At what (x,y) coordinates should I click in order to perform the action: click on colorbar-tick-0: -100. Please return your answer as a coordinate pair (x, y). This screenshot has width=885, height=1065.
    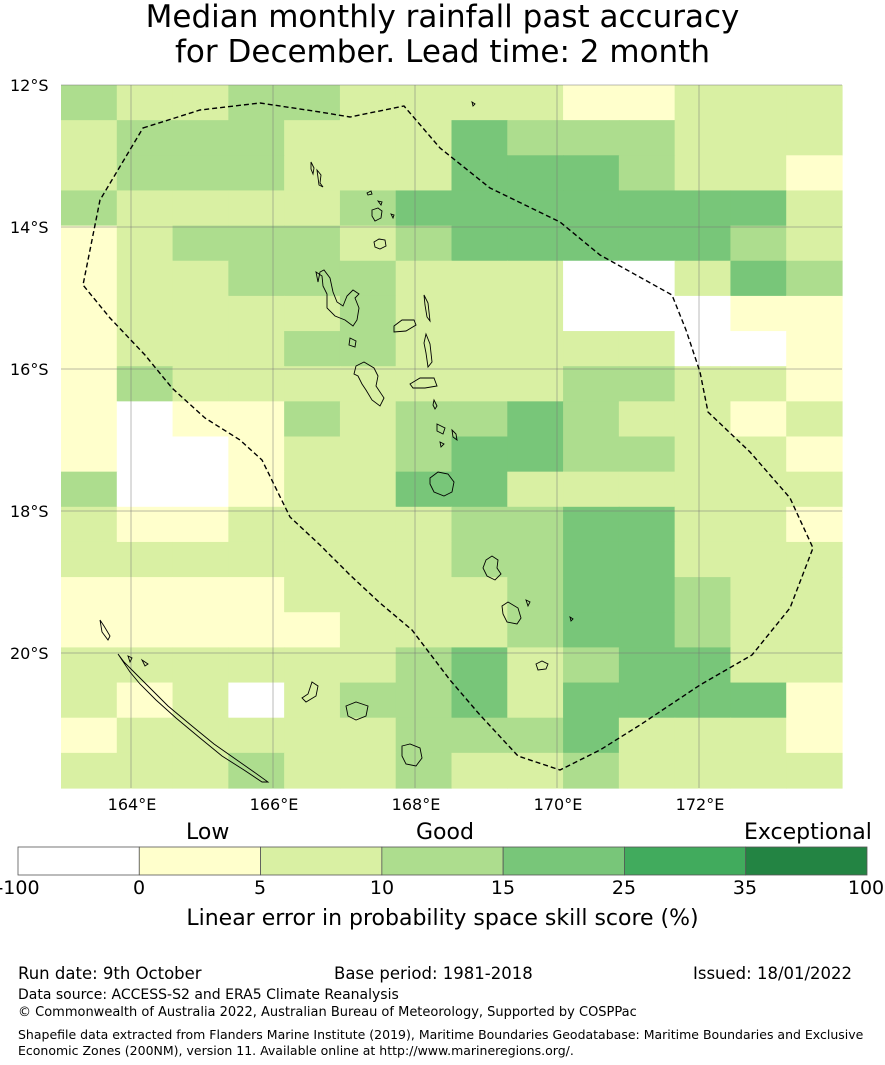
    Looking at the image, I should click on (20, 888).